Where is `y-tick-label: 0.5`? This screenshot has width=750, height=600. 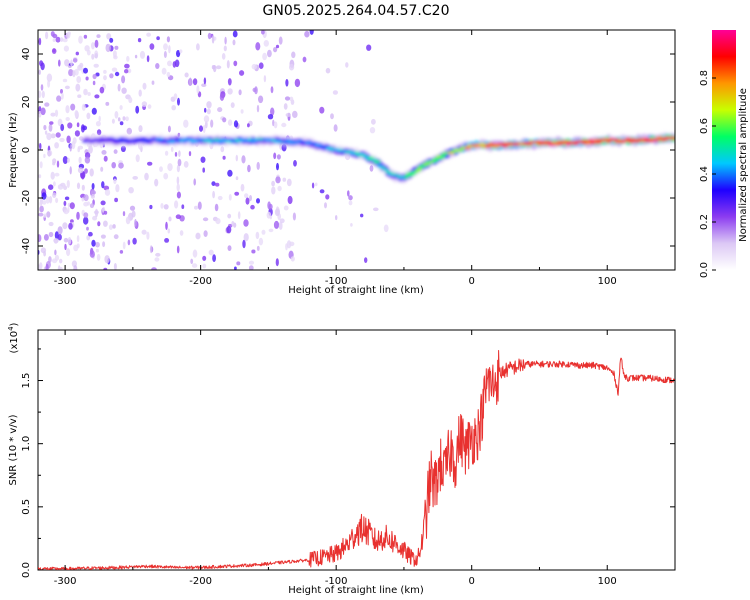 y-tick-label: 0.5 is located at coordinates (26, 507).